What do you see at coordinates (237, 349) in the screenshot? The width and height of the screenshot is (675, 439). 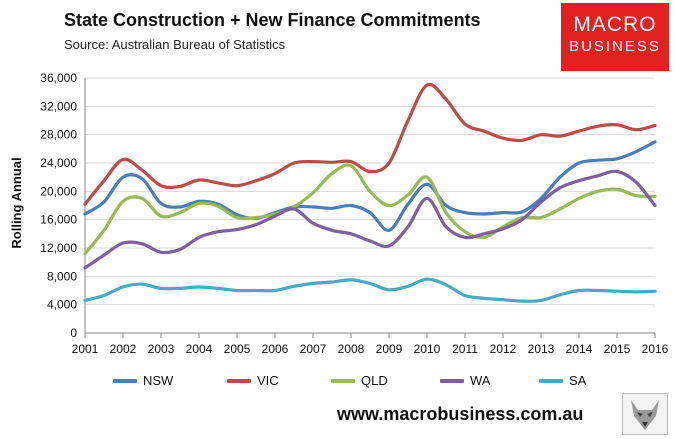 I see `x-tick-label: 2005` at bounding box center [237, 349].